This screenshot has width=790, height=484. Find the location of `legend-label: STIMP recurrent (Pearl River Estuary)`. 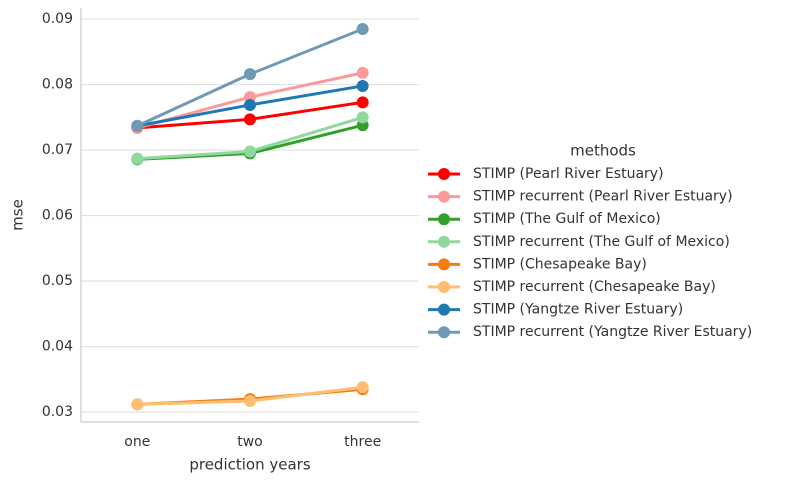

legend-label: STIMP recurrent (Pearl River Estuary) is located at coordinates (603, 197).